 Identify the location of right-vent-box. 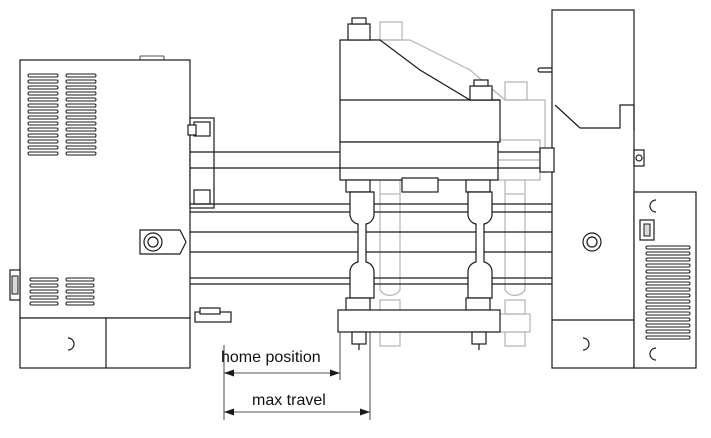
(665, 280).